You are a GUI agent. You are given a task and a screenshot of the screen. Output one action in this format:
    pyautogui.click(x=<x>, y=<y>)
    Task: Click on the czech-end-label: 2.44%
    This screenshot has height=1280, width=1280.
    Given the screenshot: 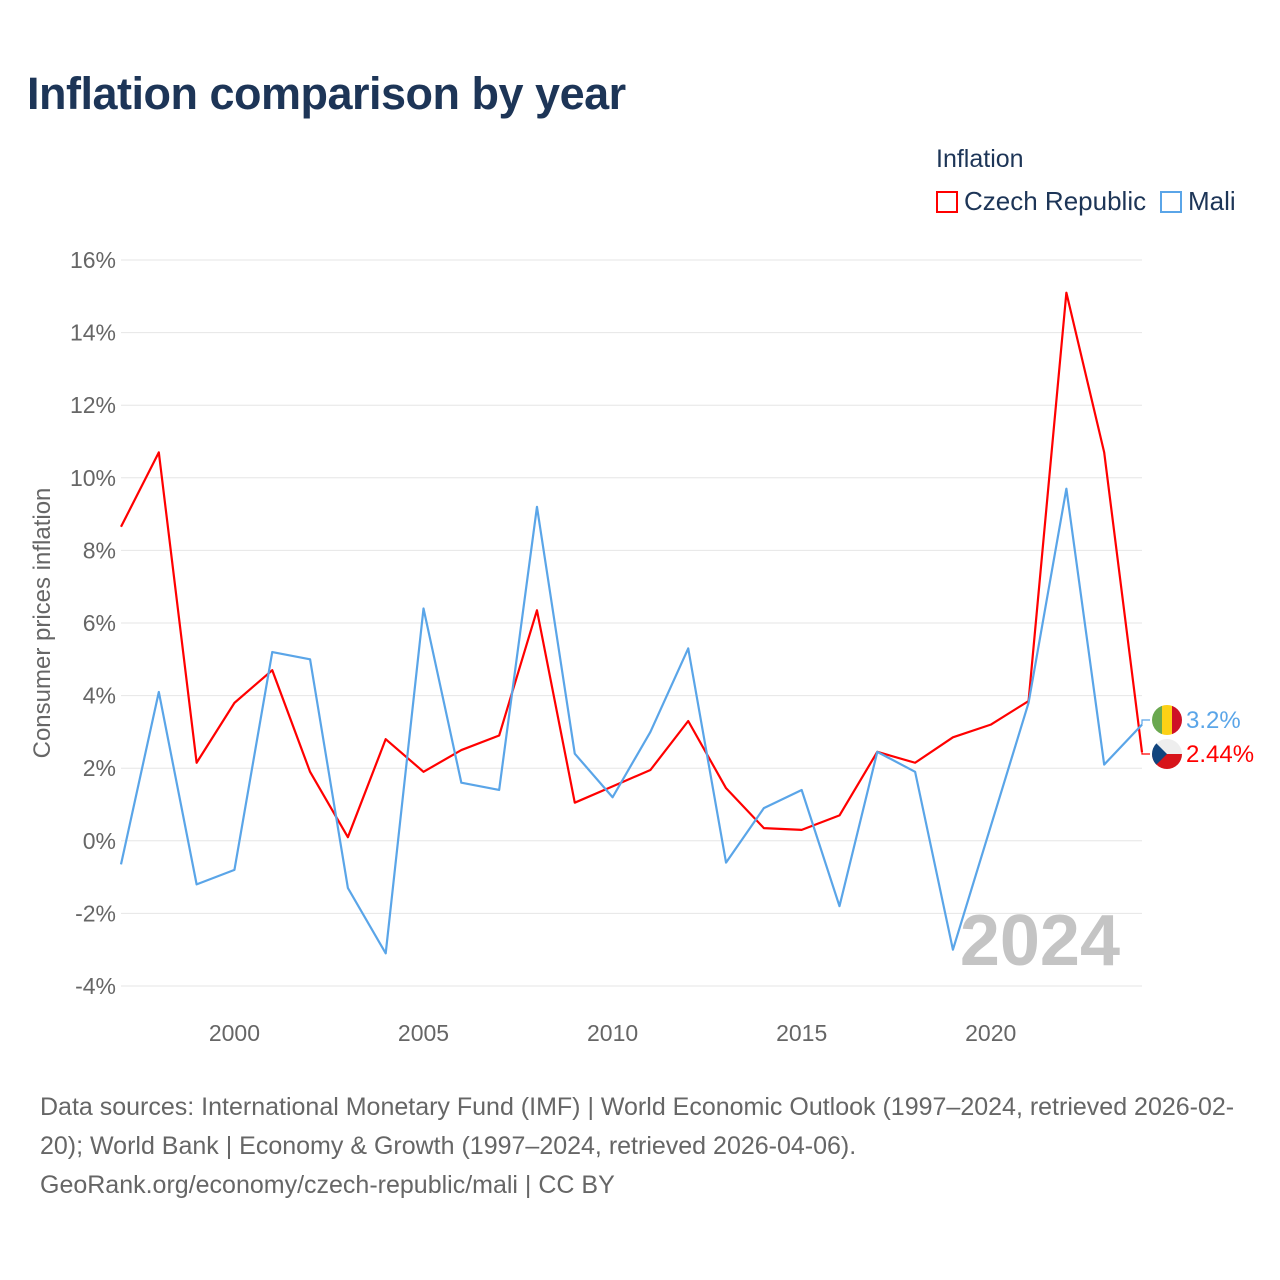 What is the action you would take?
    pyautogui.click(x=1220, y=754)
    